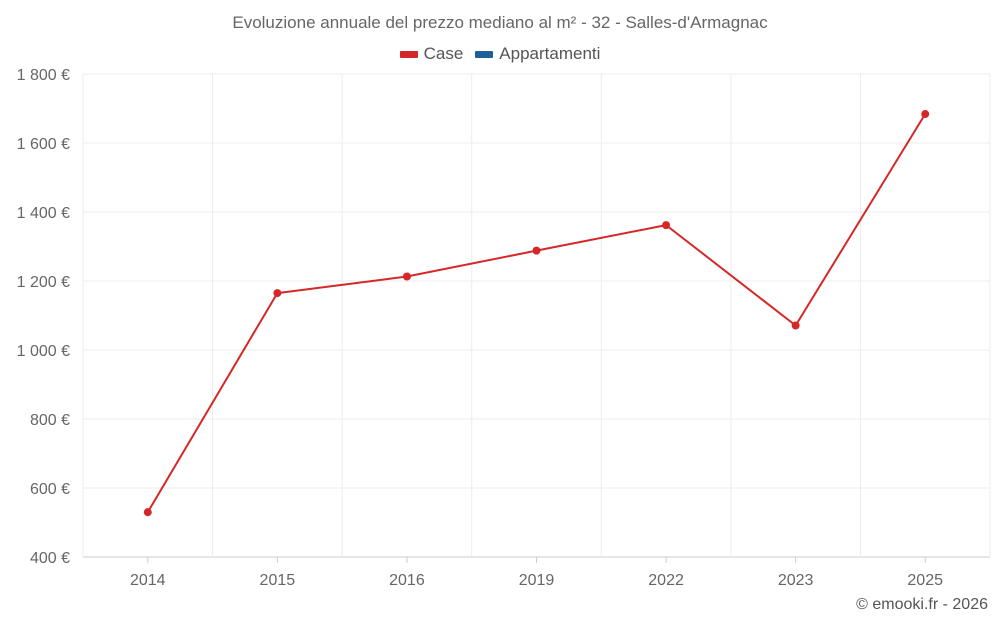 The width and height of the screenshot is (1000, 625). Describe the element at coordinates (43, 144) in the screenshot. I see `y-tick-label: 1 600 €` at that location.